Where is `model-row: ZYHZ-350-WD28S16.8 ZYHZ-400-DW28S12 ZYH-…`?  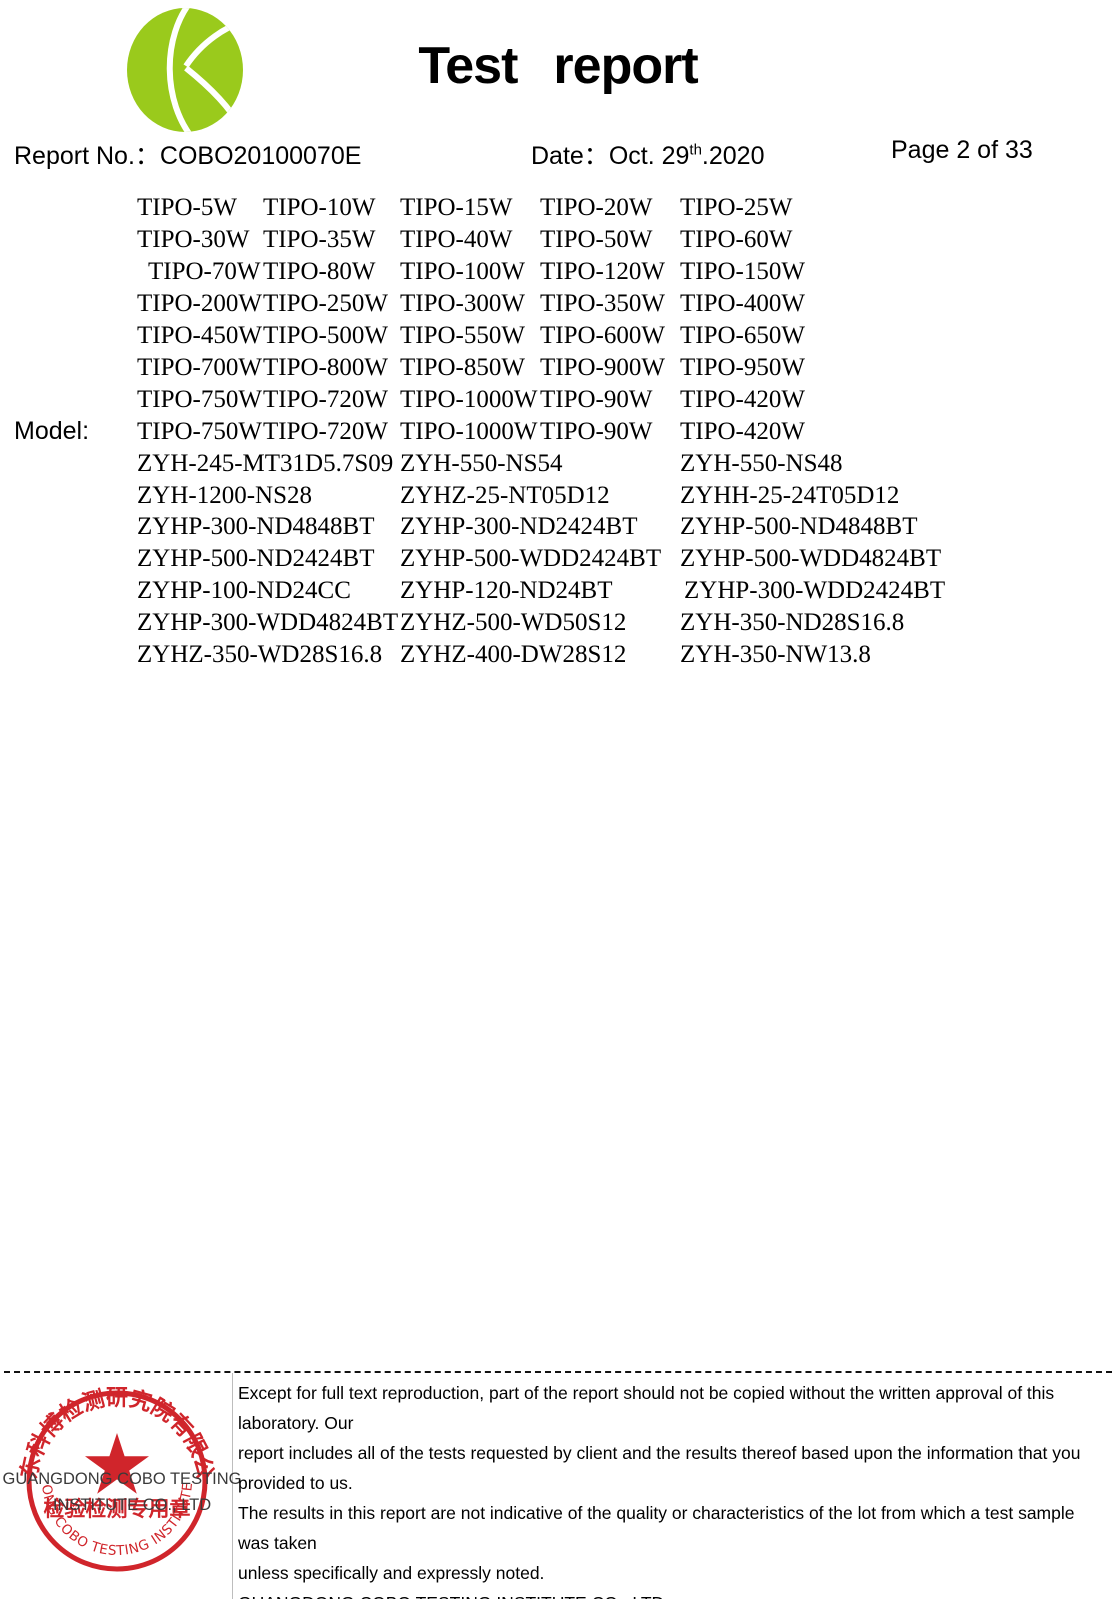 model-row: ZYHZ-350-WD28S16.8 ZYHZ-400-DW28S12 ZYH-… is located at coordinates (558, 657).